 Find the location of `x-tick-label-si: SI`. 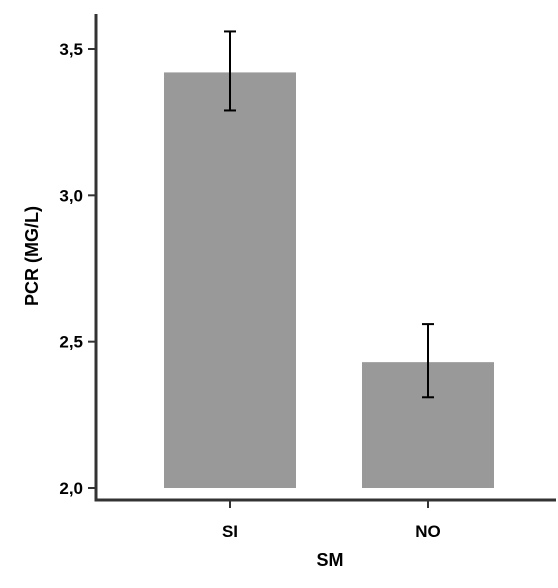

x-tick-label-si: SI is located at coordinates (230, 531).